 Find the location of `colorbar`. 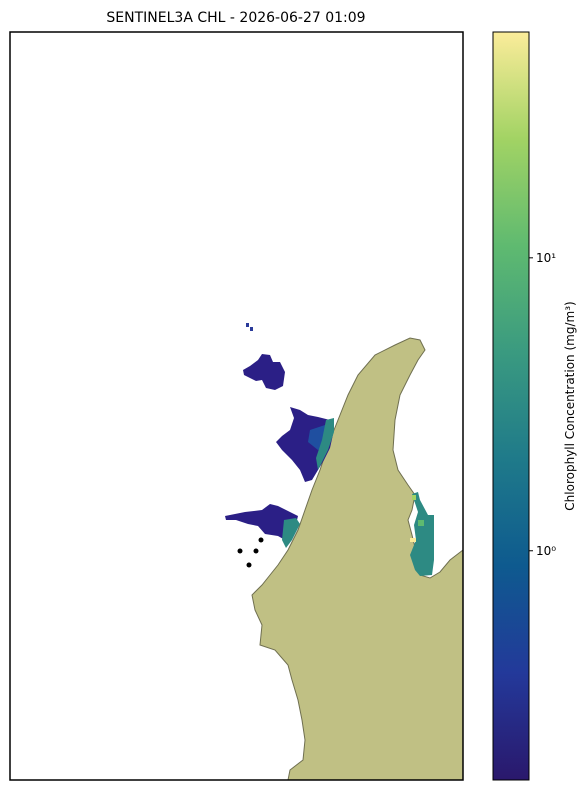

colorbar is located at coordinates (511, 406).